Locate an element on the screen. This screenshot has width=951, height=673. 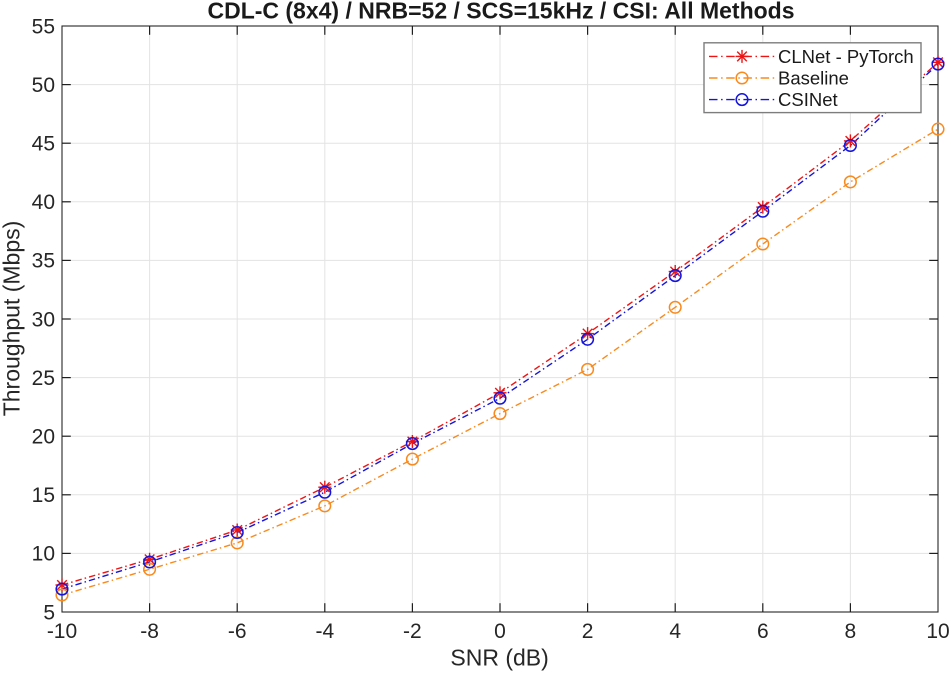
svg-text: CSINet is located at coordinates (808, 99).